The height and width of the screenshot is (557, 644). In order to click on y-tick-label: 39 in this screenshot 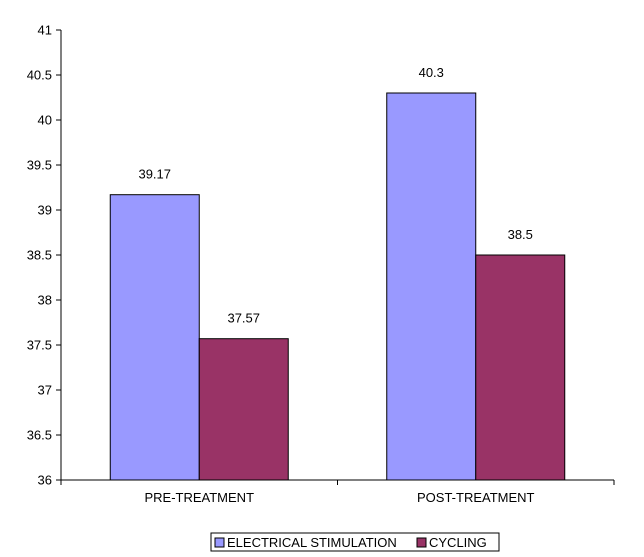, I will do `click(45, 210)`.